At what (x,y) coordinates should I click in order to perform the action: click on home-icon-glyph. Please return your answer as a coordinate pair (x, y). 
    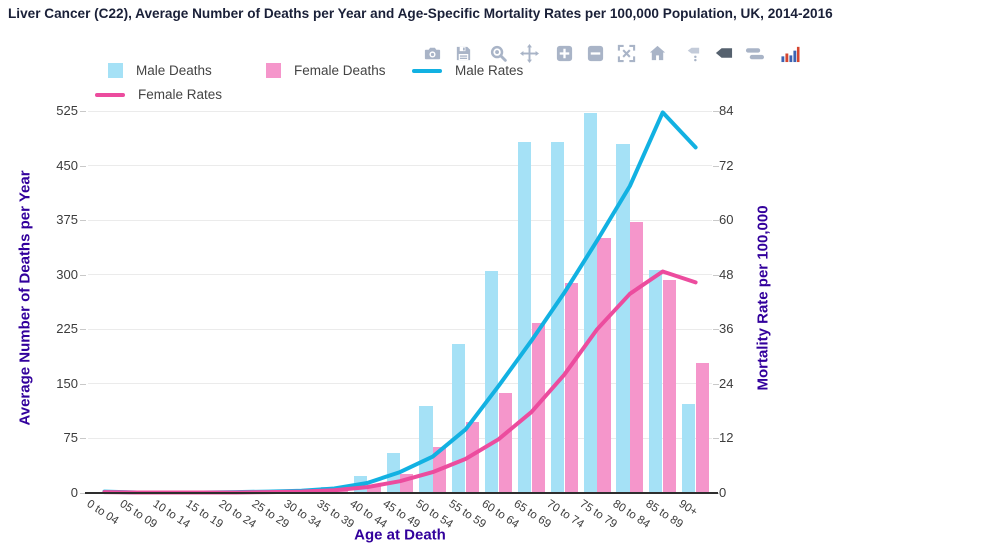
    Looking at the image, I should click on (657, 53).